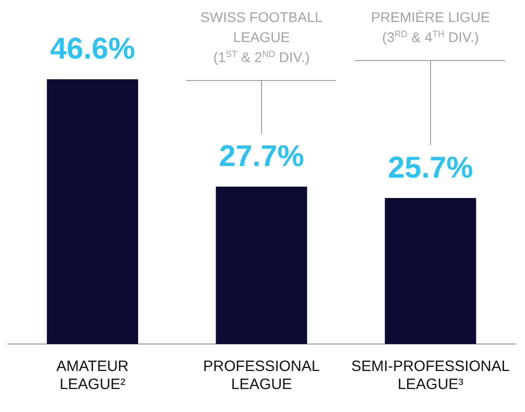 The width and height of the screenshot is (525, 412). I want to click on x-tick-label: PROFESSIONAL LEAGUE, so click(261, 376).